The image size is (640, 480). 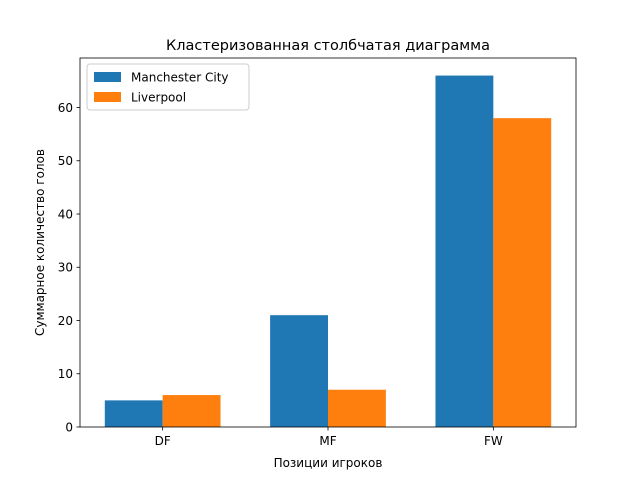 What do you see at coordinates (65, 268) in the screenshot?
I see `y-tick-label: 30` at bounding box center [65, 268].